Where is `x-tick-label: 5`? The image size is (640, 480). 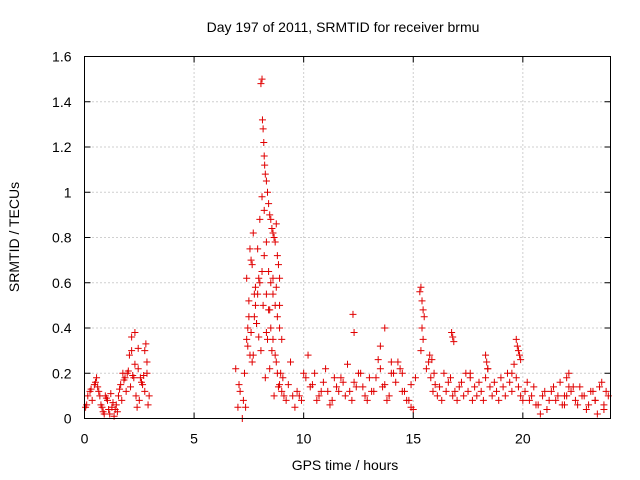 x-tick-label: 5 is located at coordinates (194, 439).